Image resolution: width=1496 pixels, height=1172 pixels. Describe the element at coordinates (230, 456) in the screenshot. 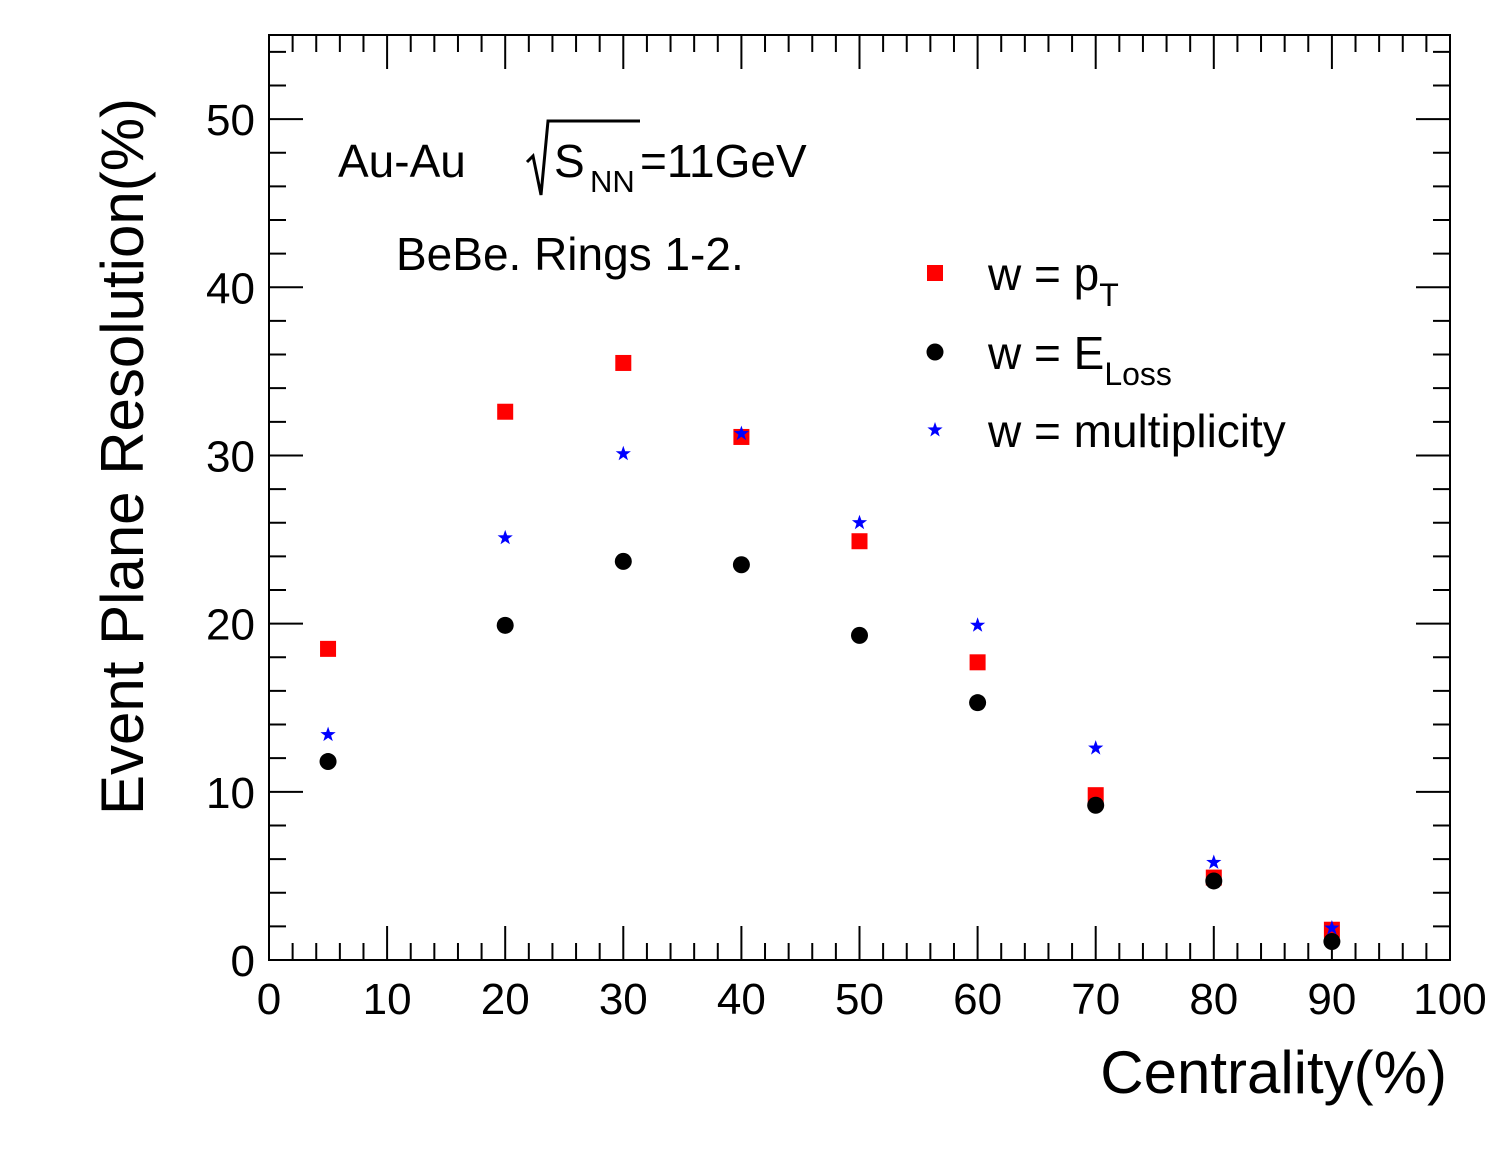

I see `y-tick-label: 30` at that location.